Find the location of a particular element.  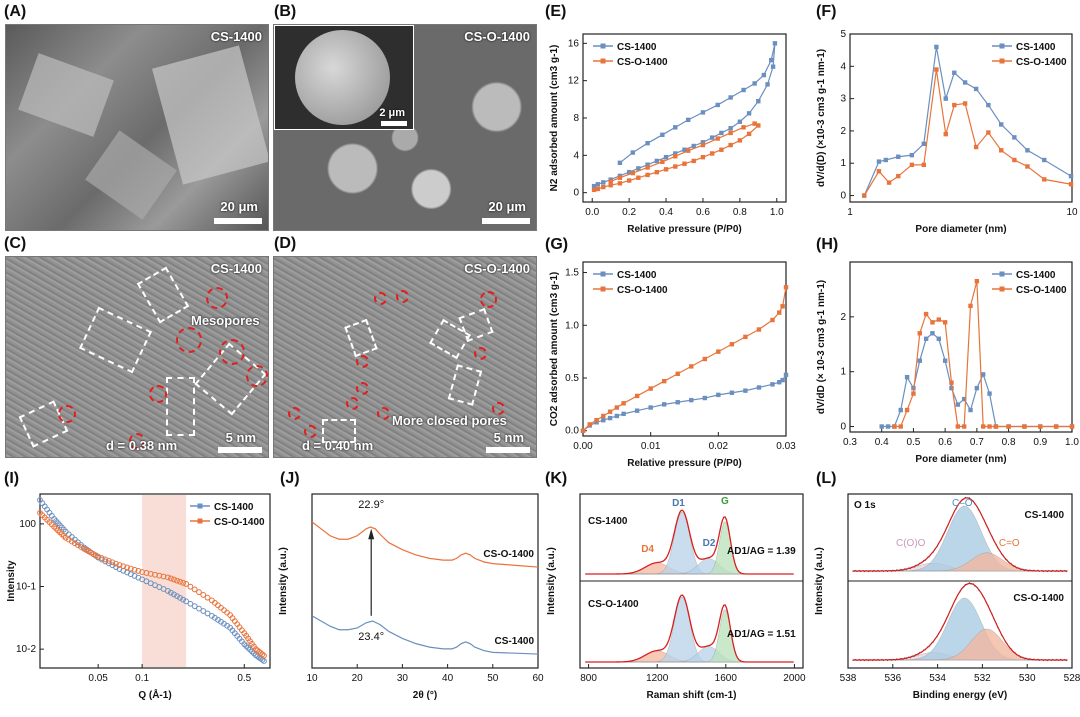

panel-label: (F) is located at coordinates (826, 11).